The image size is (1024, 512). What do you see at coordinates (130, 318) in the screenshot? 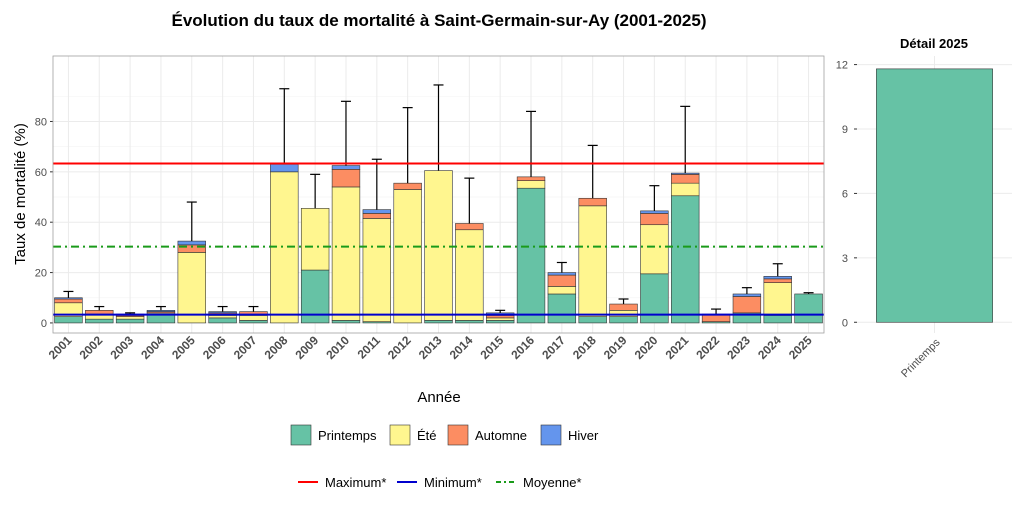
I see `bar-2003-été` at bounding box center [130, 318].